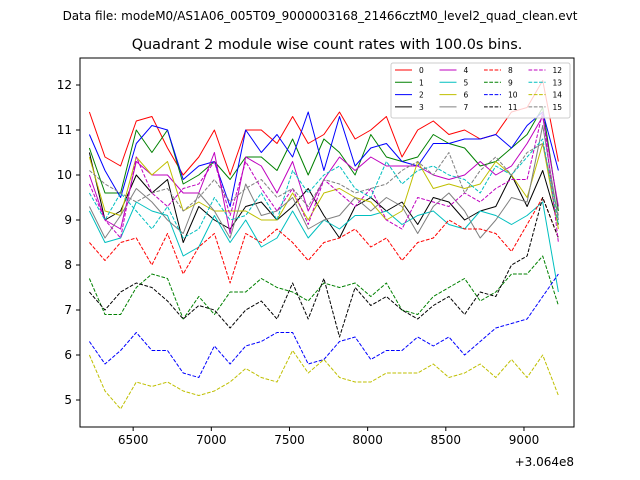 This screenshot has width=640, height=480. Describe the element at coordinates (510, 82) in the screenshot. I see `legend-label-9: 9` at that location.